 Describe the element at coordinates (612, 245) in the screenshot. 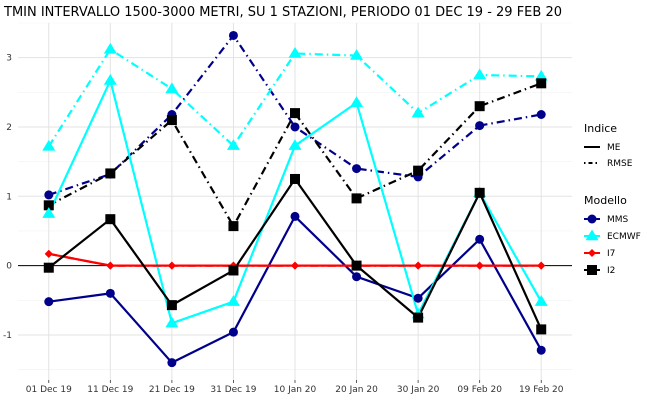

I see `legend-modello-entries: MMS ECMWF I7 I2` at that location.